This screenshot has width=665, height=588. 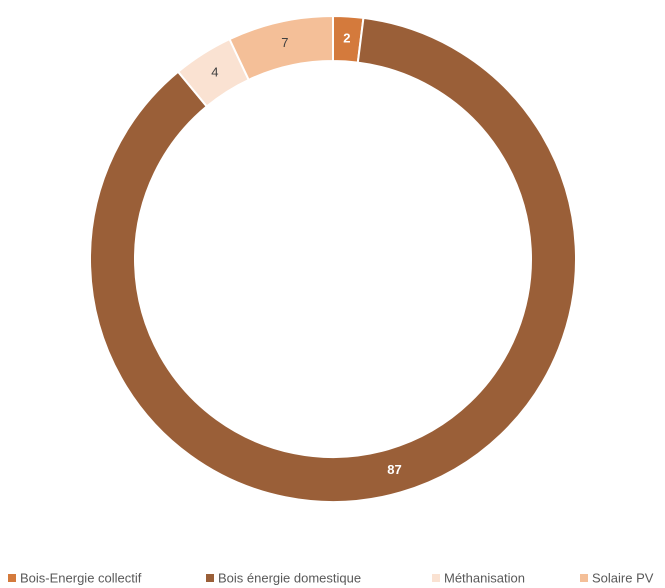 I want to click on data-label: 87, so click(x=394, y=469).